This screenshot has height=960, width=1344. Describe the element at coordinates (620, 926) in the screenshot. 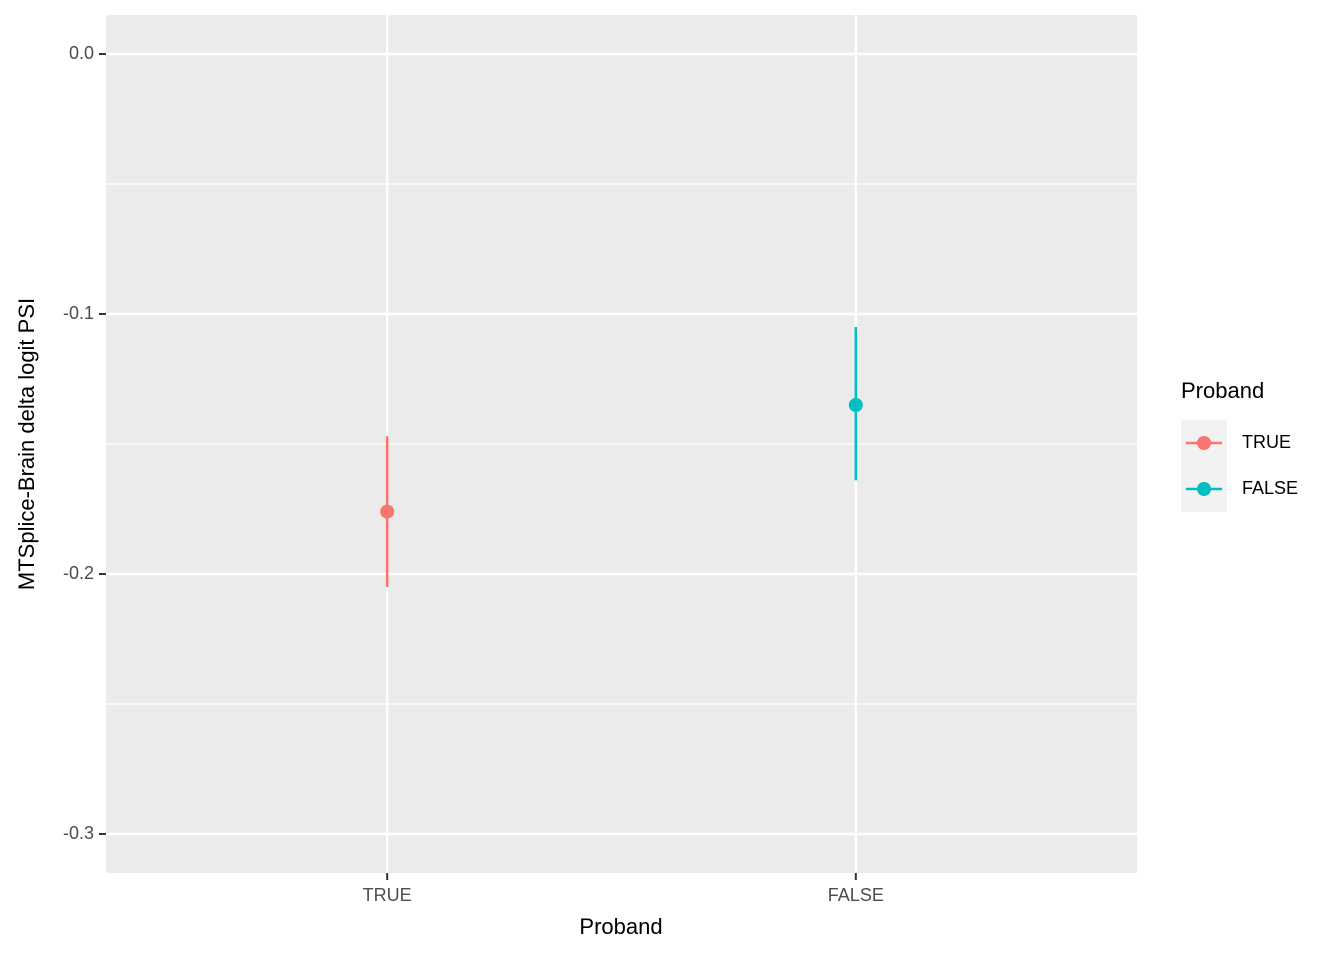

I see `x-axis-title: Proband` at that location.